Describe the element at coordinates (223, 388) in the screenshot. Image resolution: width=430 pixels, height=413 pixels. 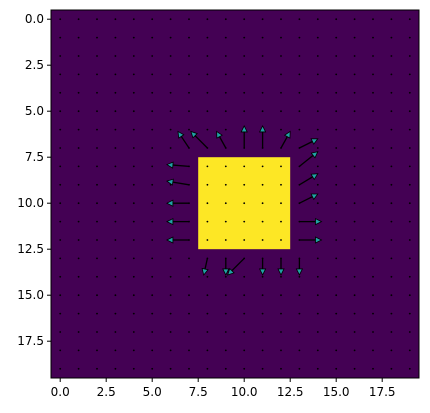
I see `x-axis-ticks: 0.0 2.5 5.0 7.5 10.0 12.5 15.0 17.5` at that location.